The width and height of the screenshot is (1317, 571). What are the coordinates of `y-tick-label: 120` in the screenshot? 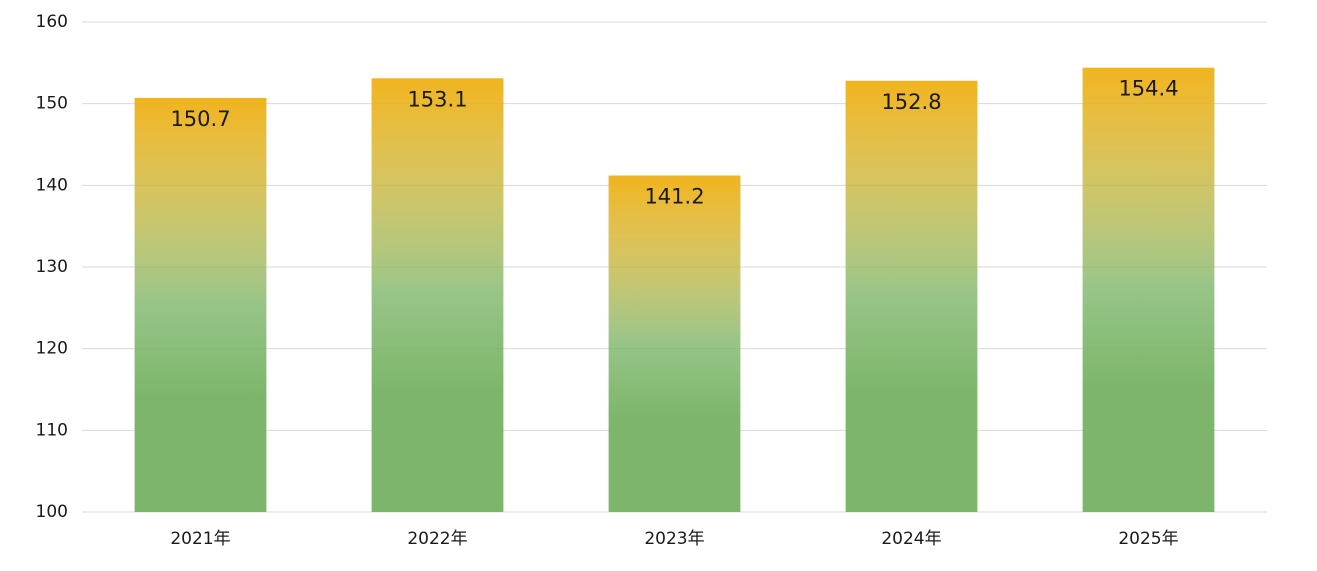 It's located at (52, 349).